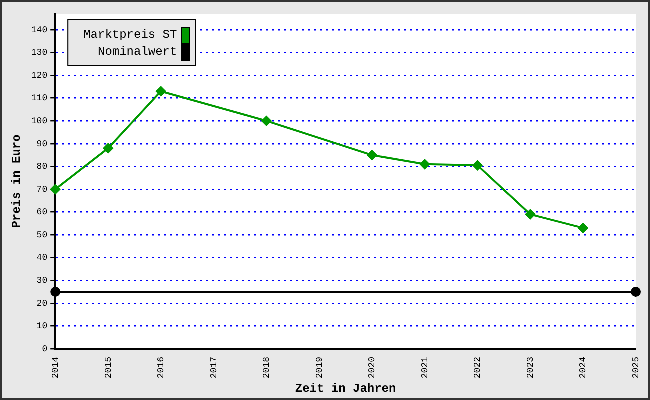  What do you see at coordinates (636, 367) in the screenshot?
I see `x-tick-label: 2025` at bounding box center [636, 367].